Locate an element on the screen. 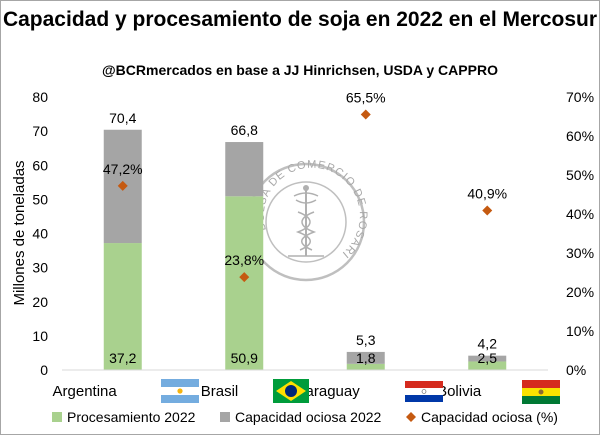 This screenshot has height=435, width=600. y2-tick-label: 50% is located at coordinates (580, 175).